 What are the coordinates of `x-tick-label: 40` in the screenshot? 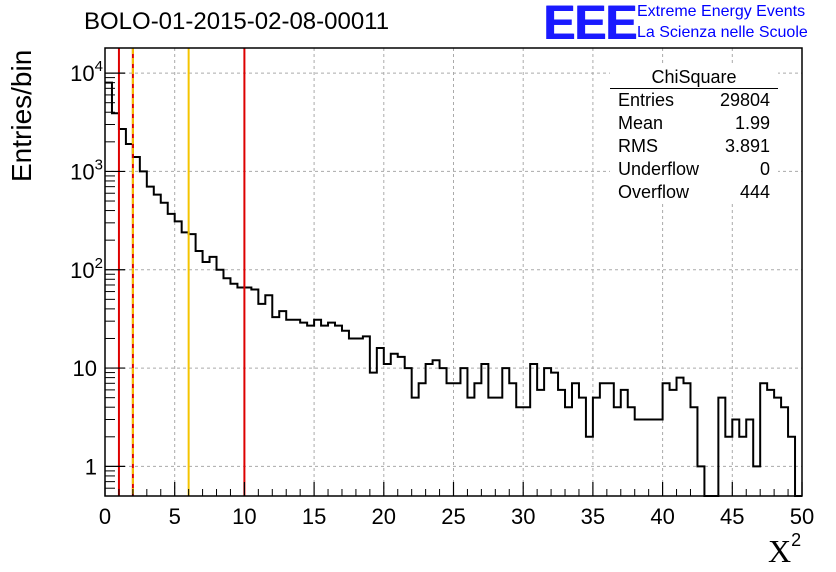 It's located at (662, 516).